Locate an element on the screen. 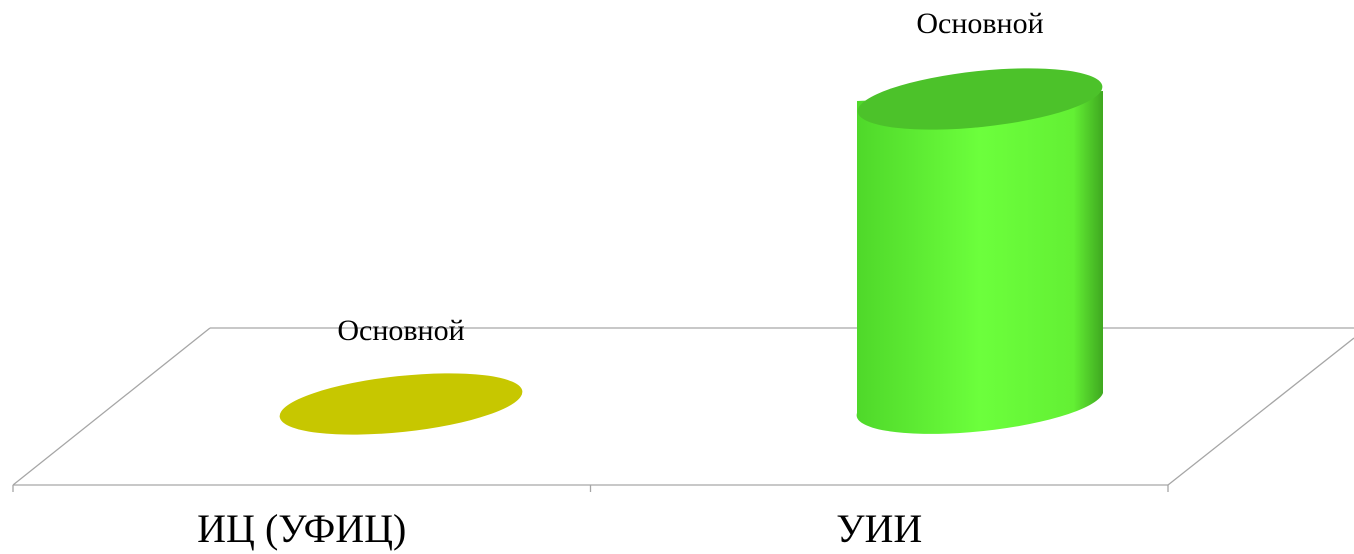  floor-left-edge is located at coordinates (111, 406).